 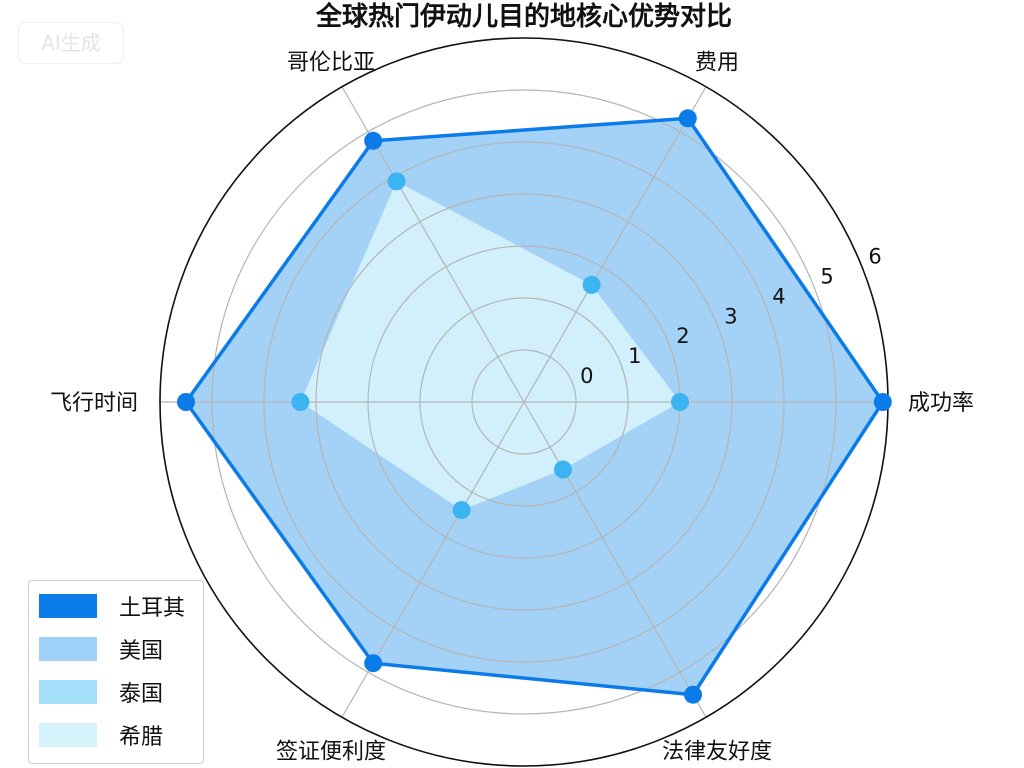 I want to click on legend-item: 希腊, so click(x=101, y=735).